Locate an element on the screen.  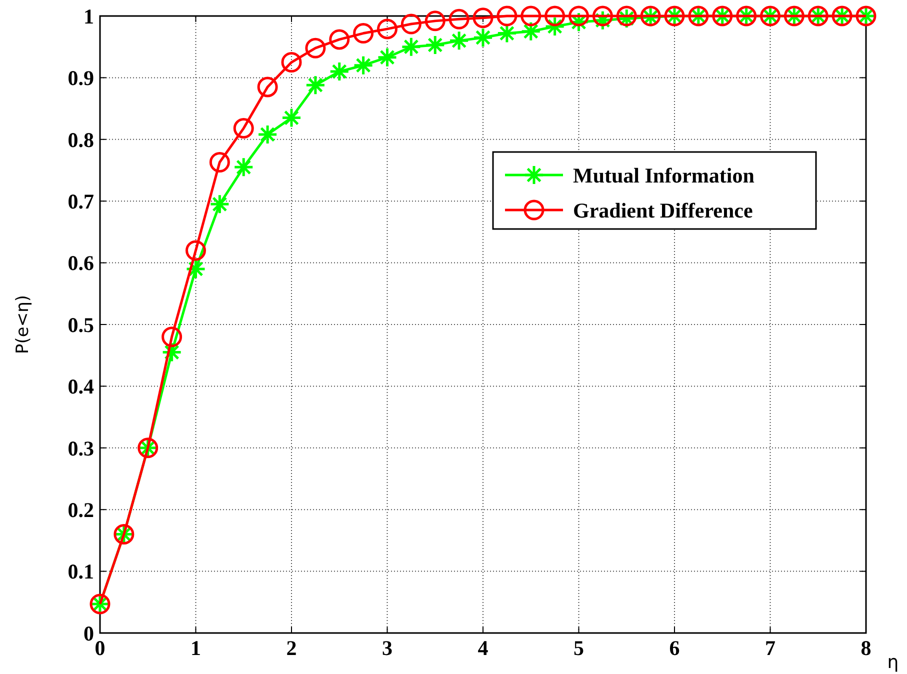
x-tick-label: 7 is located at coordinates (770, 648).